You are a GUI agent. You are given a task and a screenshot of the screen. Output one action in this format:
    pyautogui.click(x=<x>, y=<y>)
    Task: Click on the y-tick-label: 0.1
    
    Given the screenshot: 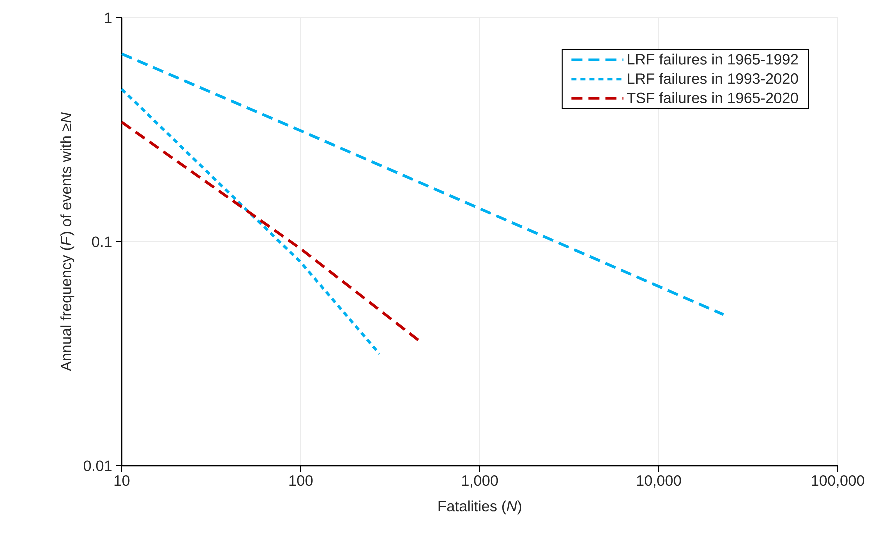 What is the action you would take?
    pyautogui.click(x=102, y=242)
    